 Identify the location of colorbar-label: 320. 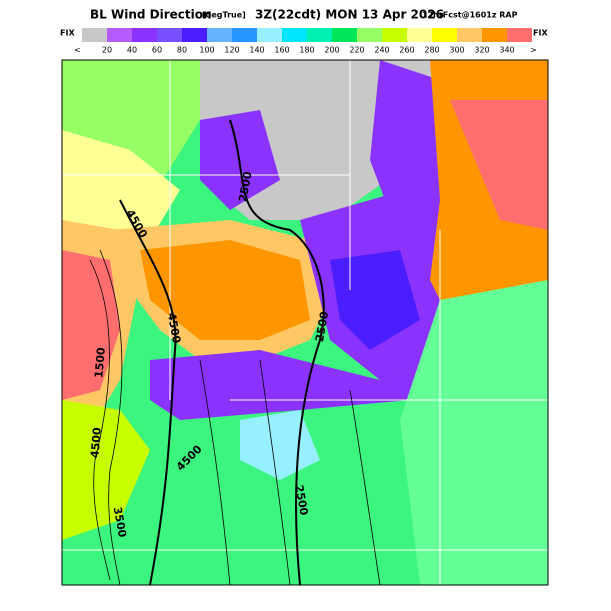
(481, 50).